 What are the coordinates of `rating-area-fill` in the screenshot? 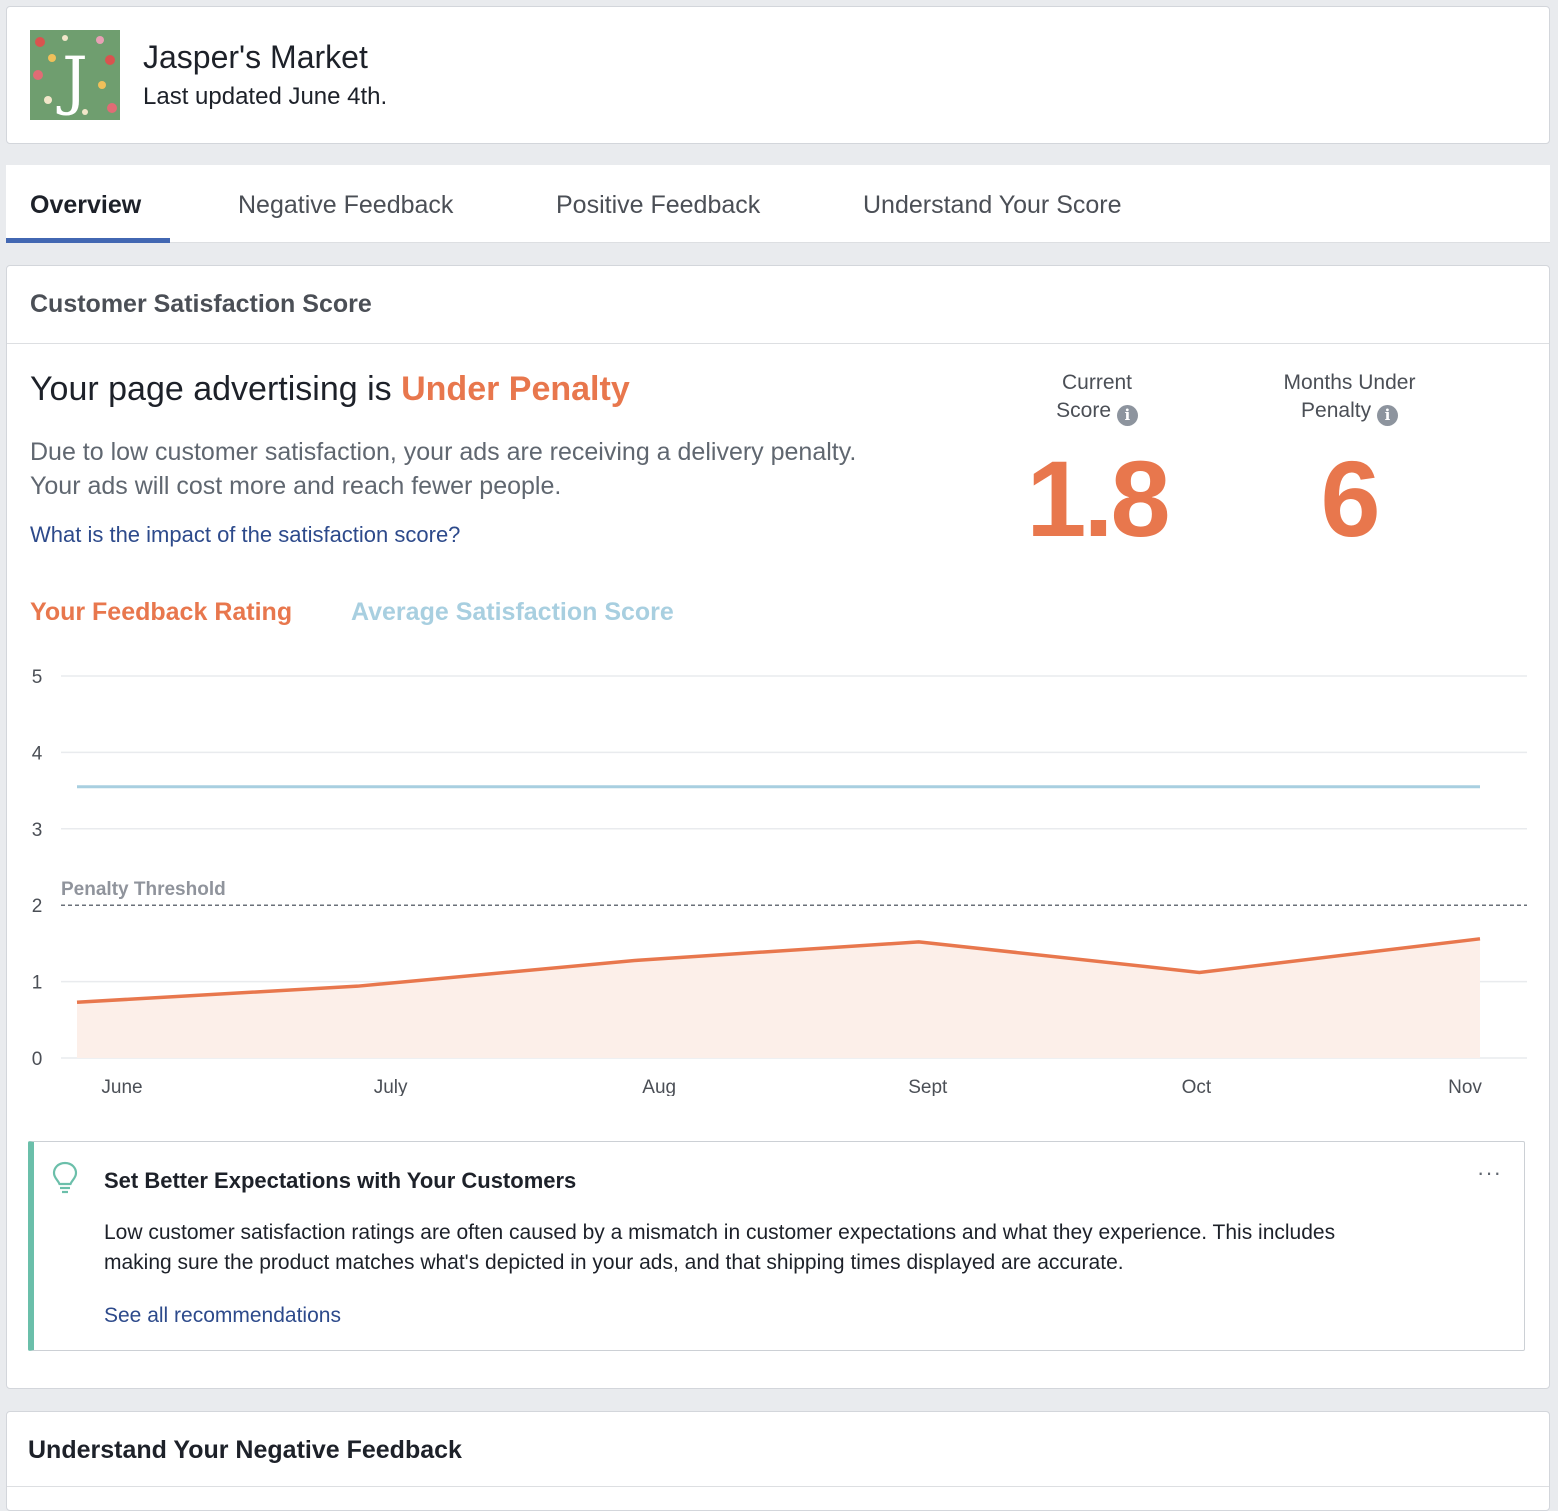 It's located at (778, 998).